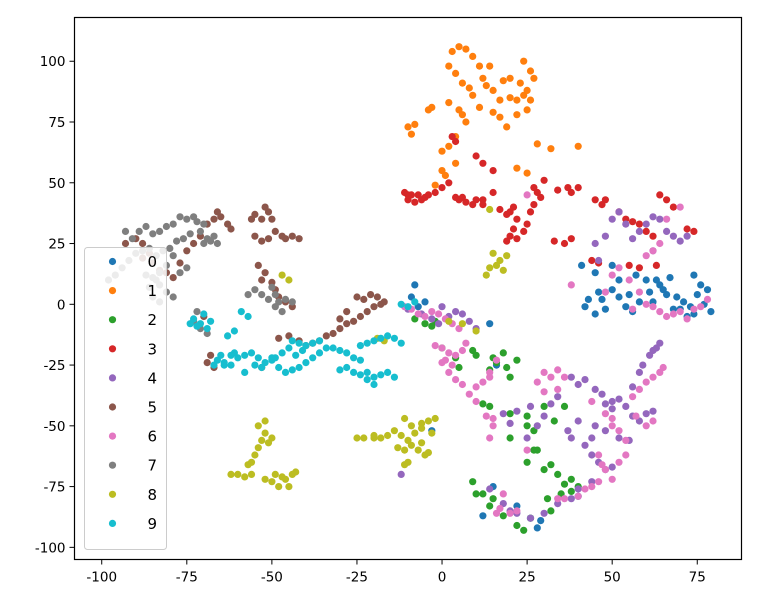 Image resolution: width=761 pixels, height=608 pixels. What do you see at coordinates (54, 366) in the screenshot?
I see `y-tick-label: -25` at bounding box center [54, 366].